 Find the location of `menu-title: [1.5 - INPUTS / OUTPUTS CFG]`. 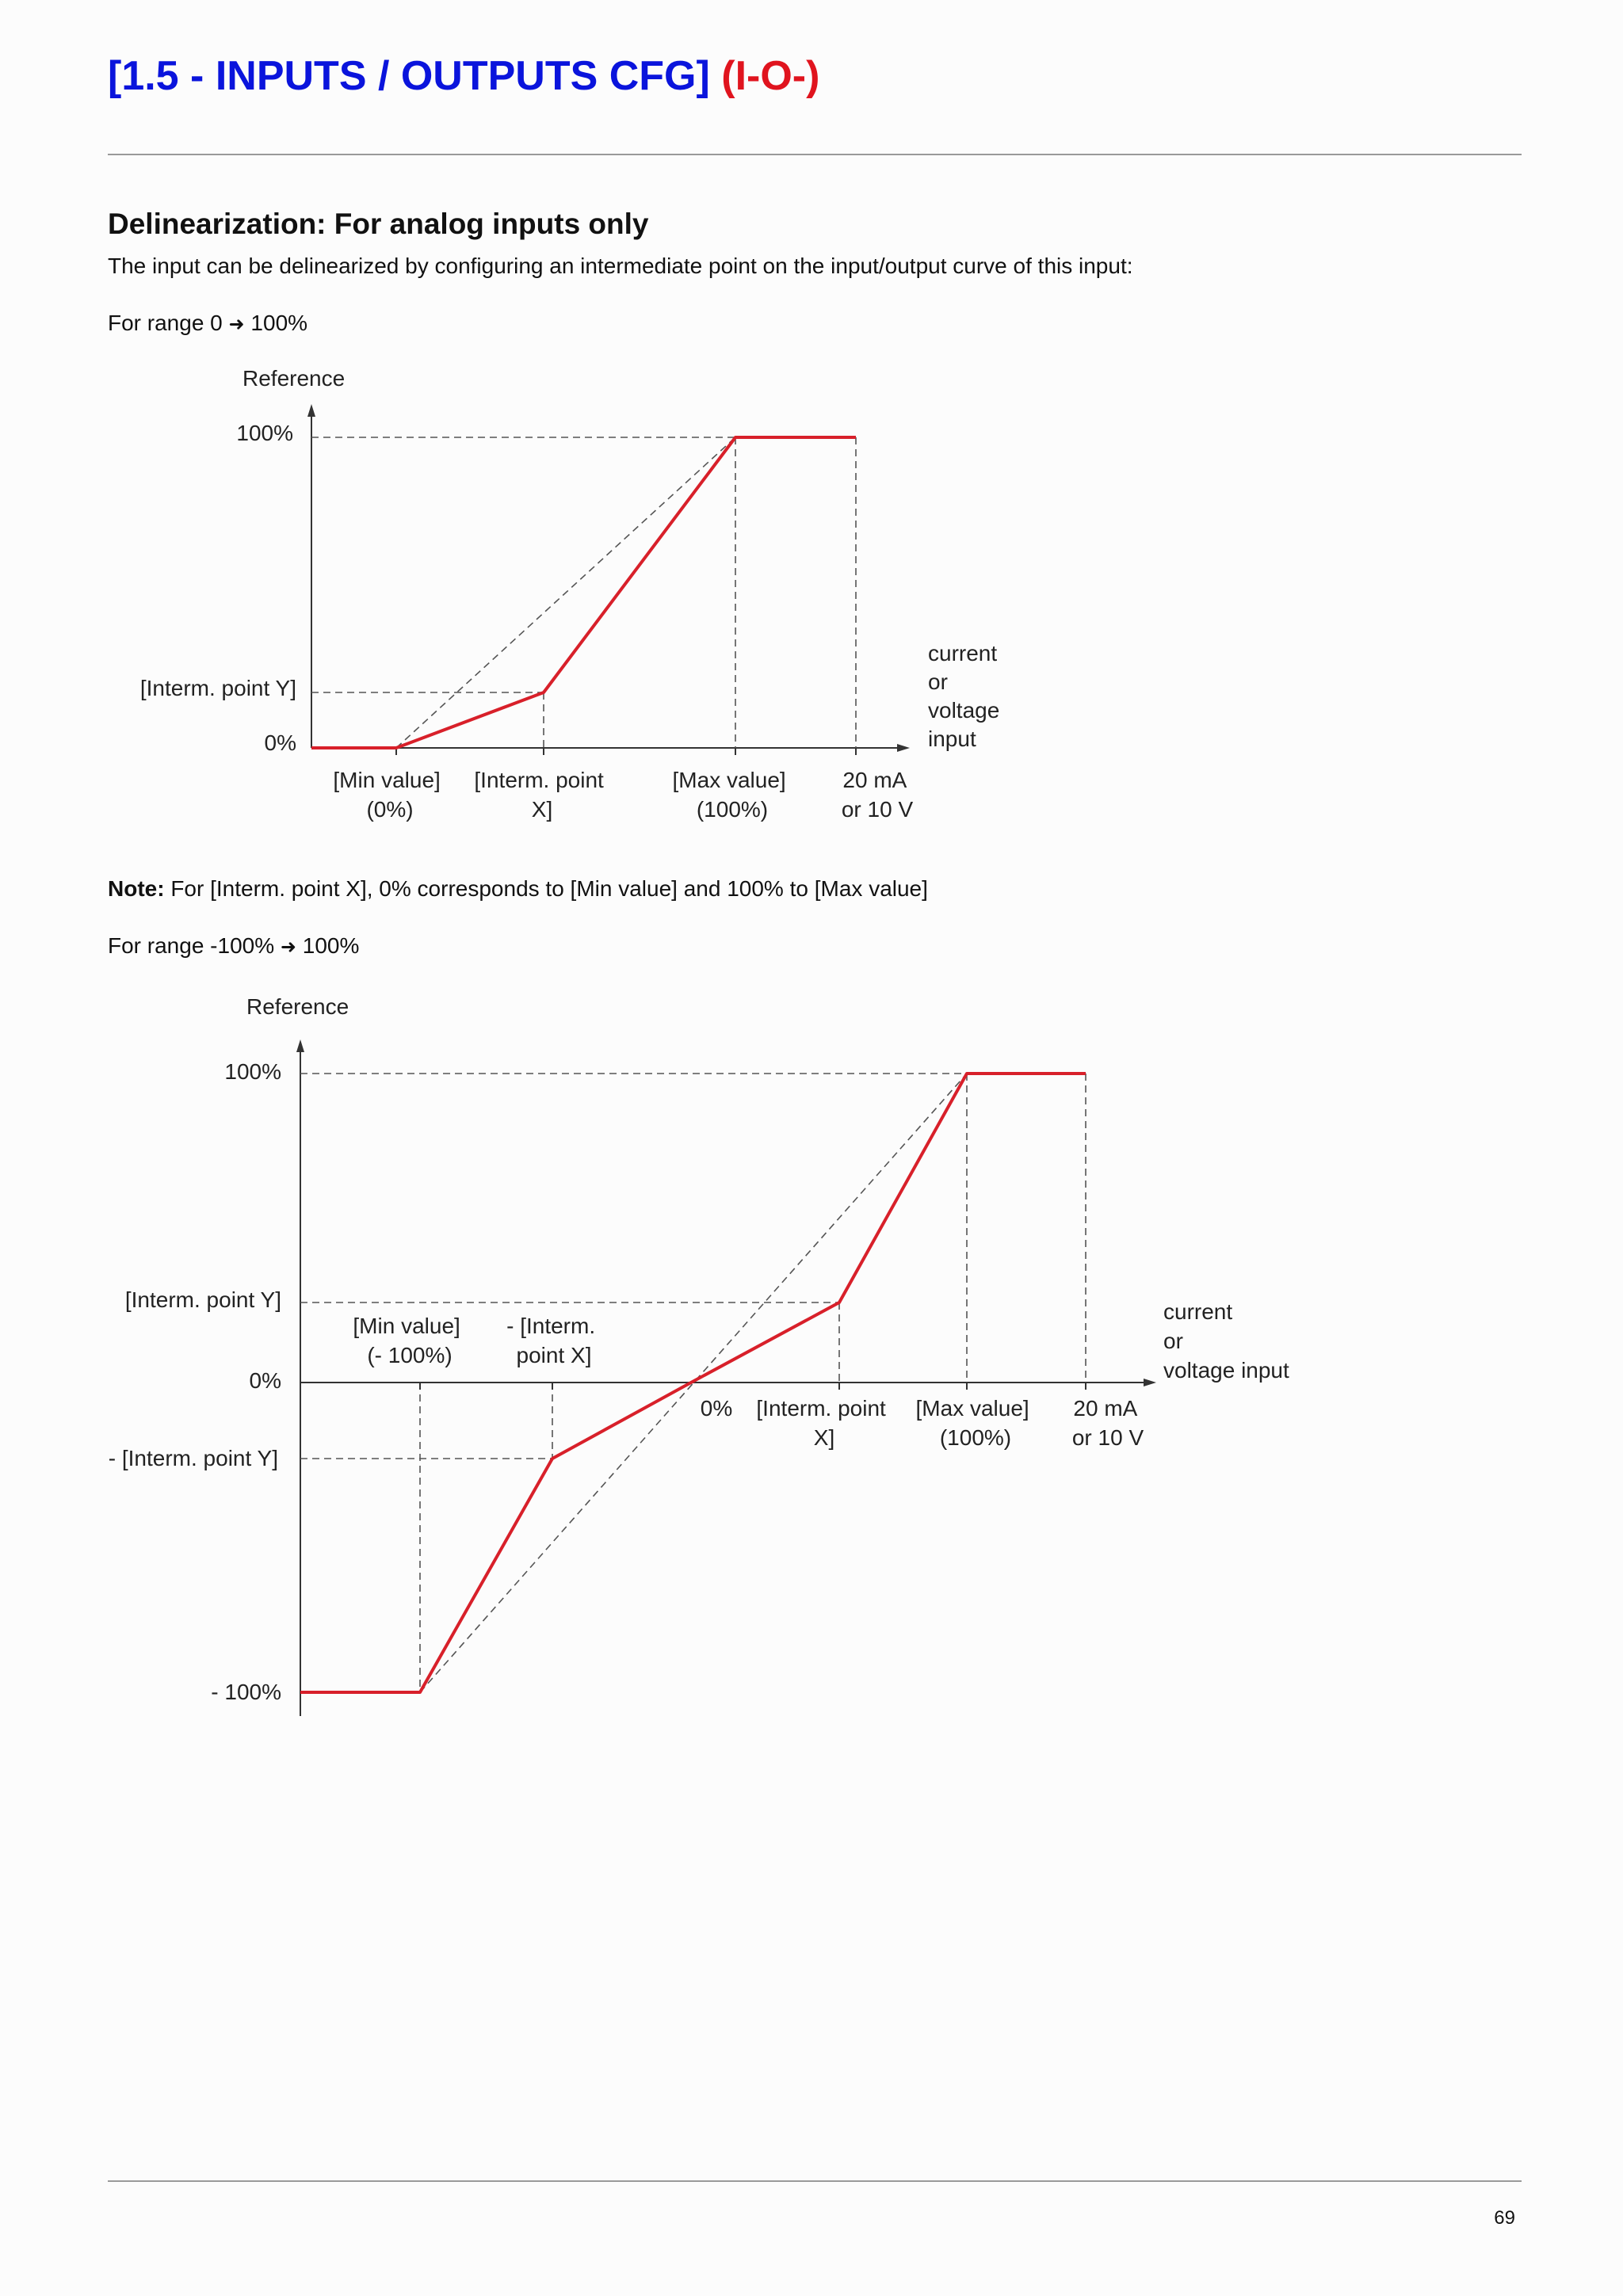

menu-title: [1.5 - INPUTS / OUTPUTS CFG] is located at coordinates (409, 76).